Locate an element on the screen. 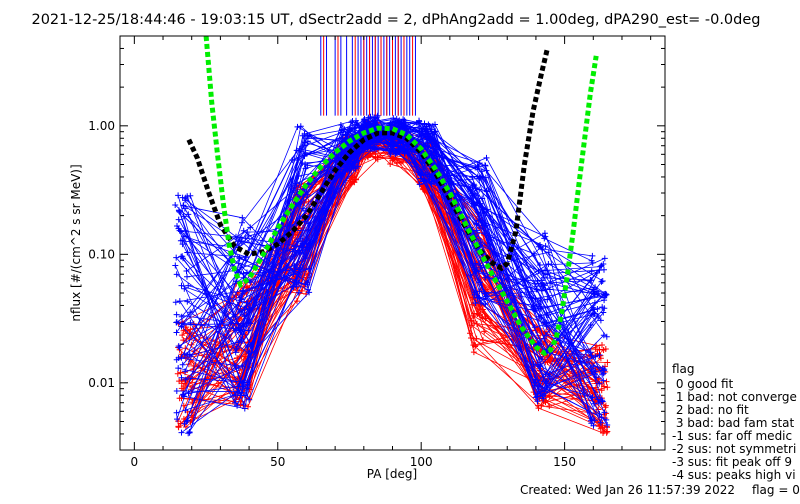 This screenshot has width=800, height=504. legend-item: -1 sus: far off medic is located at coordinates (732, 436).